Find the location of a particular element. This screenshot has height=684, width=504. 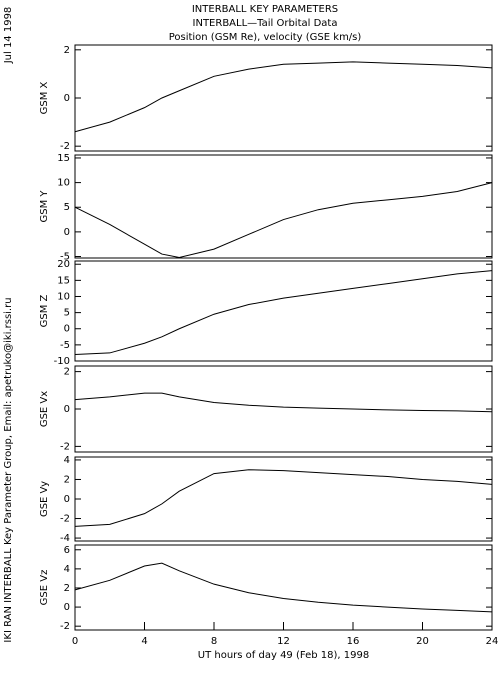

x-axis-label: UT hours of day 49 (Feb 18), 1998 is located at coordinates (283, 655).